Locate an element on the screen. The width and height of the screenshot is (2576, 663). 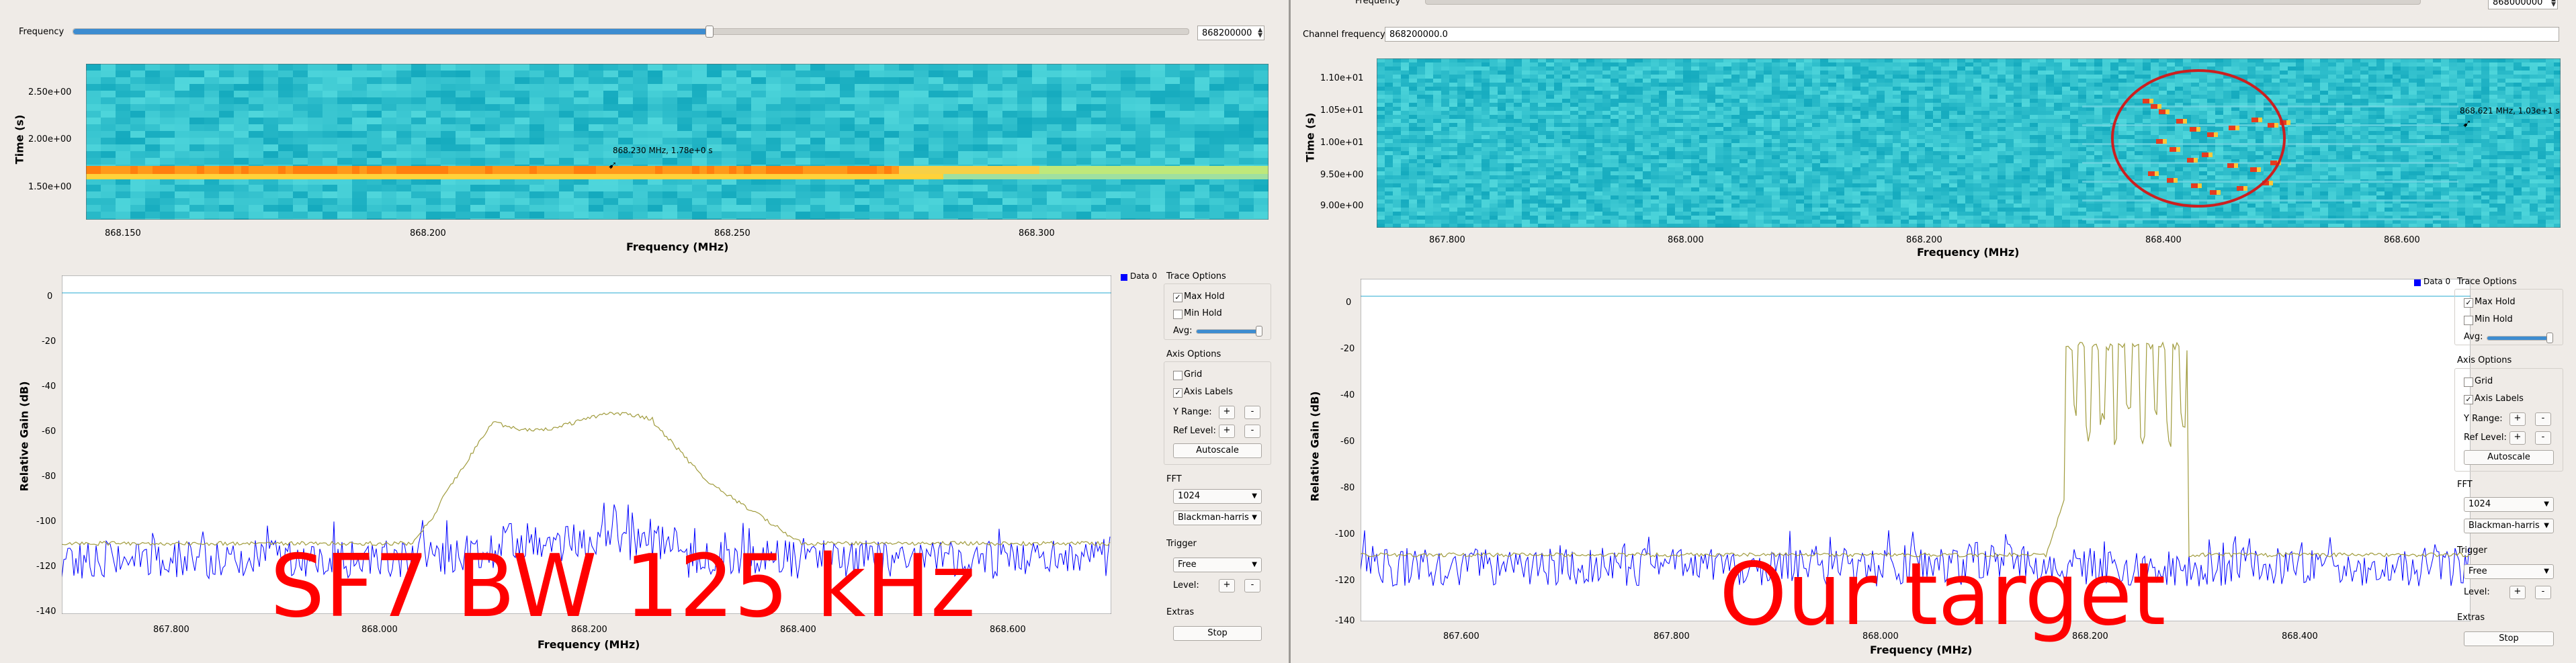
y-tick: -60 is located at coordinates (49, 432).